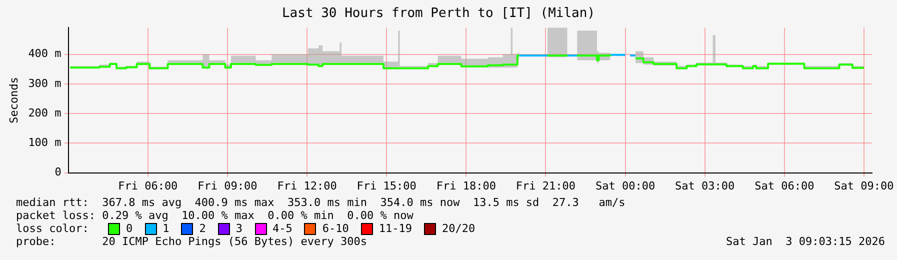 The height and width of the screenshot is (260, 897). I want to click on legend-label: 4-5, so click(282, 228).